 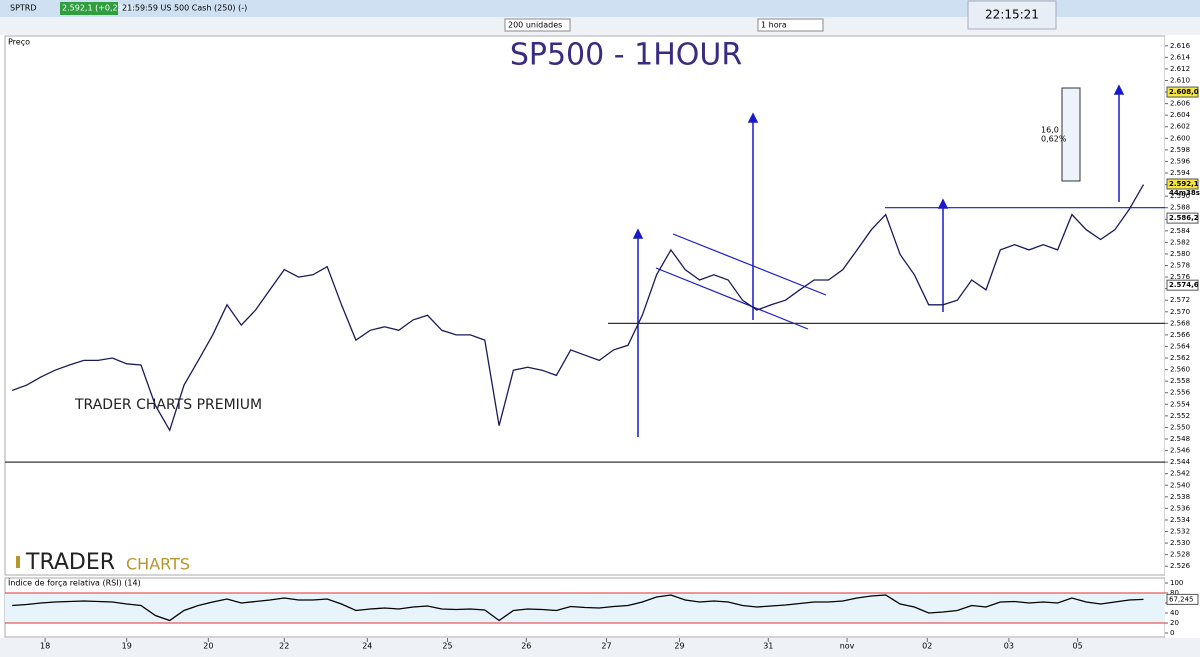 I want to click on x-tick-label: 18, so click(x=45, y=646).